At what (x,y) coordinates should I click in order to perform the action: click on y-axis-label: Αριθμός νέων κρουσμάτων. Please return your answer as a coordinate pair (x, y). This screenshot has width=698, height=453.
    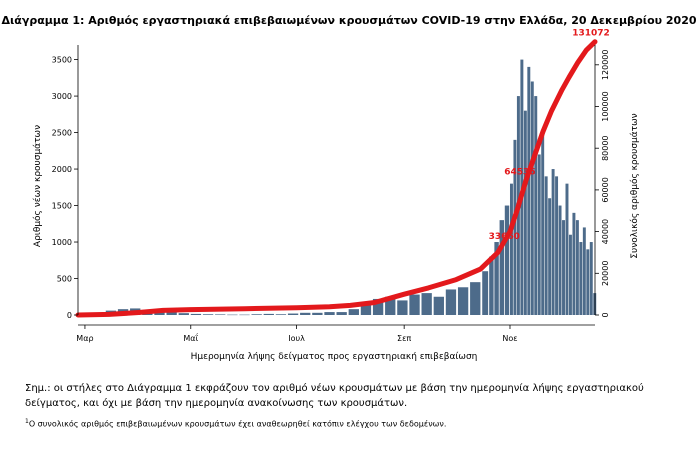
    Looking at the image, I should click on (37, 186).